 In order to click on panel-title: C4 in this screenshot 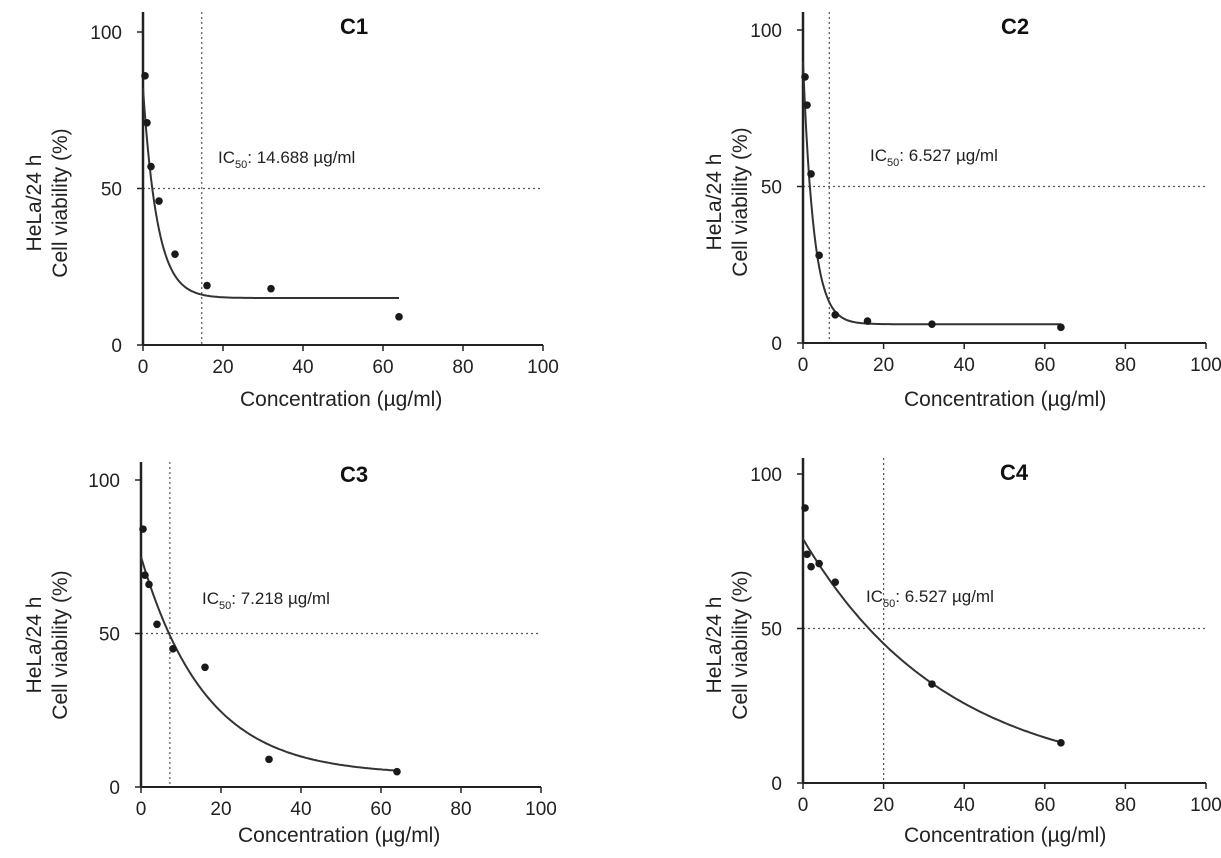, I will do `click(1014, 472)`.